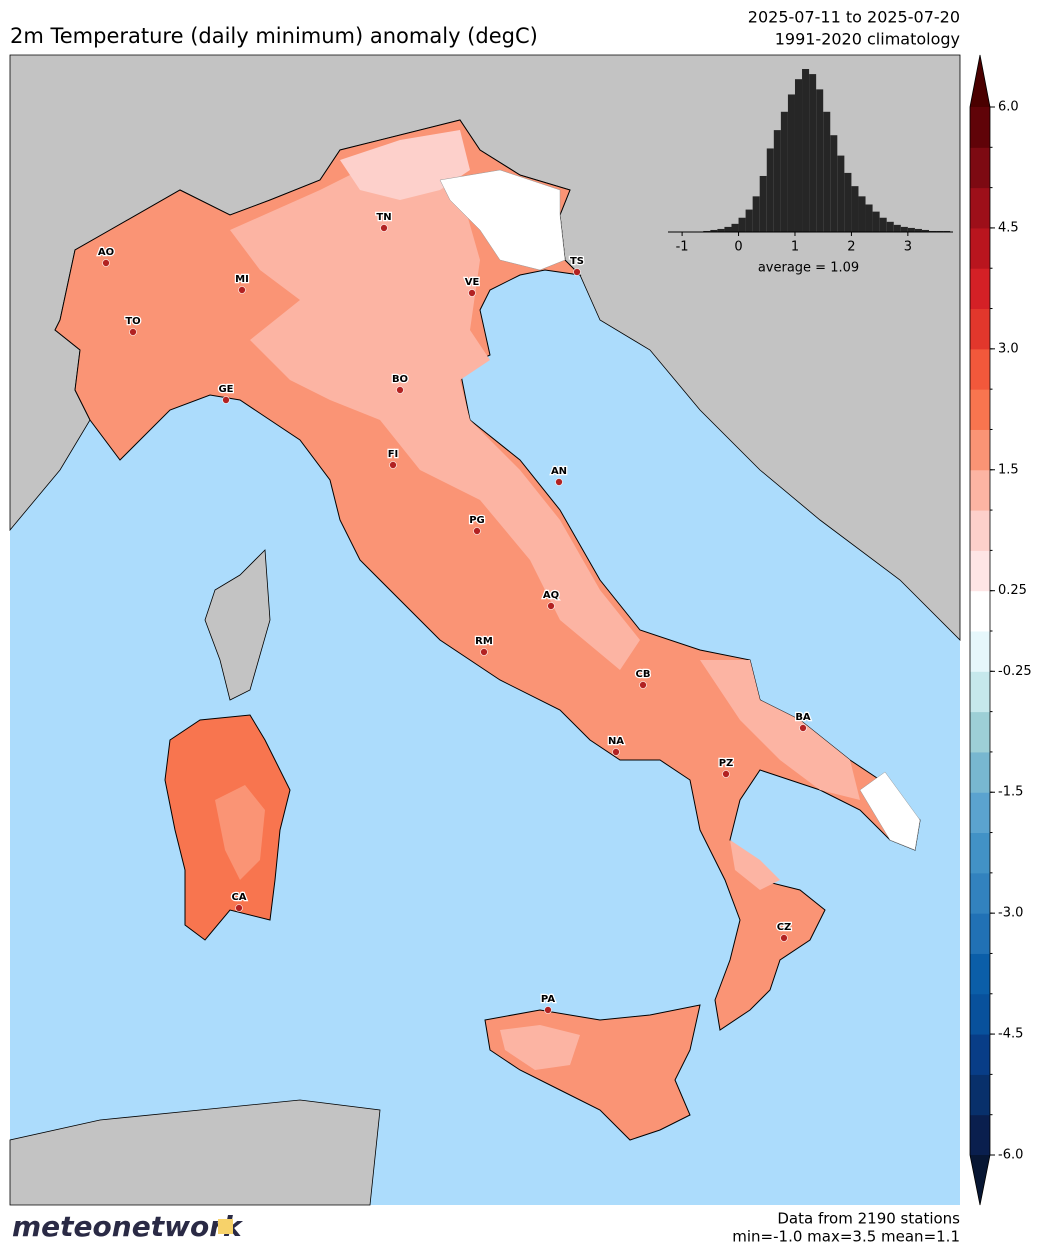 This screenshot has width=1044, height=1256. I want to click on colorbar-tick-label: 0.25, so click(1012, 590).